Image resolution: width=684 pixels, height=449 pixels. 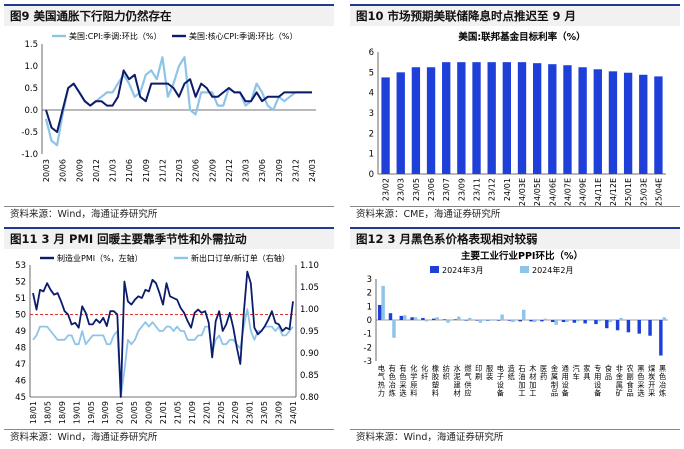 I want to click on x-tick-label: 24/03E, so click(x=522, y=192).